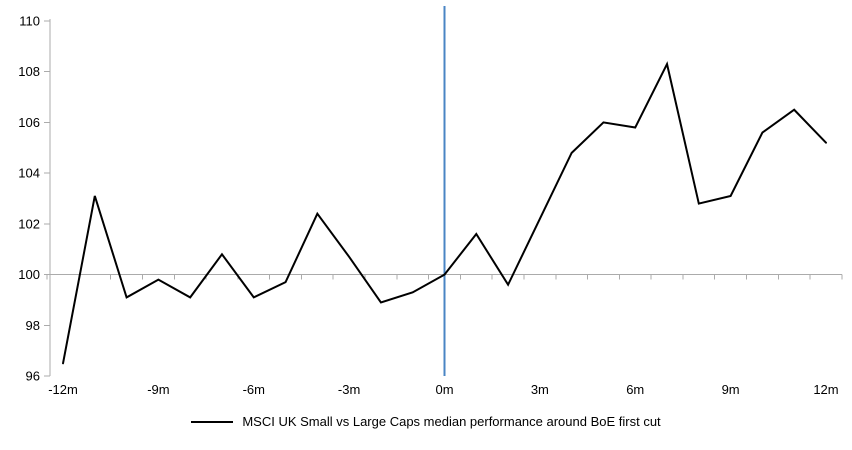 This screenshot has width=852, height=450. Describe the element at coordinates (540, 389) in the screenshot. I see `x-tick-label: 3m` at that location.